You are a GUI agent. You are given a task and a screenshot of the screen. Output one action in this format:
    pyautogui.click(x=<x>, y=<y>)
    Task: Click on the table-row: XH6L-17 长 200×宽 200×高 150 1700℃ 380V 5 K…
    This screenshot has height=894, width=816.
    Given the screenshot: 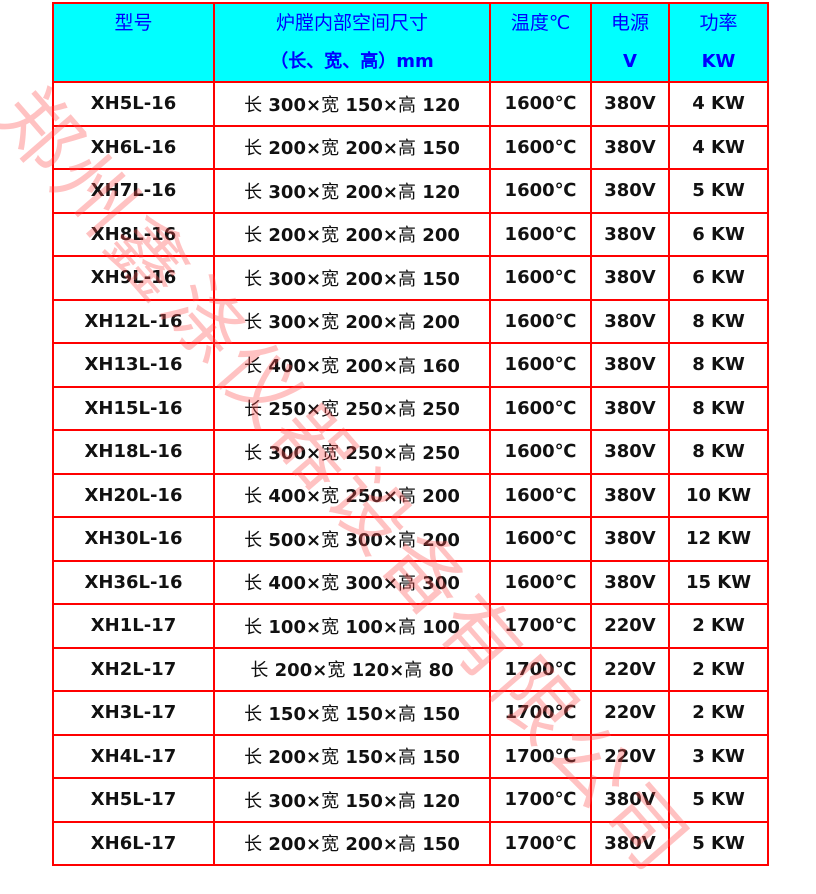 What is the action you would take?
    pyautogui.click(x=410, y=843)
    